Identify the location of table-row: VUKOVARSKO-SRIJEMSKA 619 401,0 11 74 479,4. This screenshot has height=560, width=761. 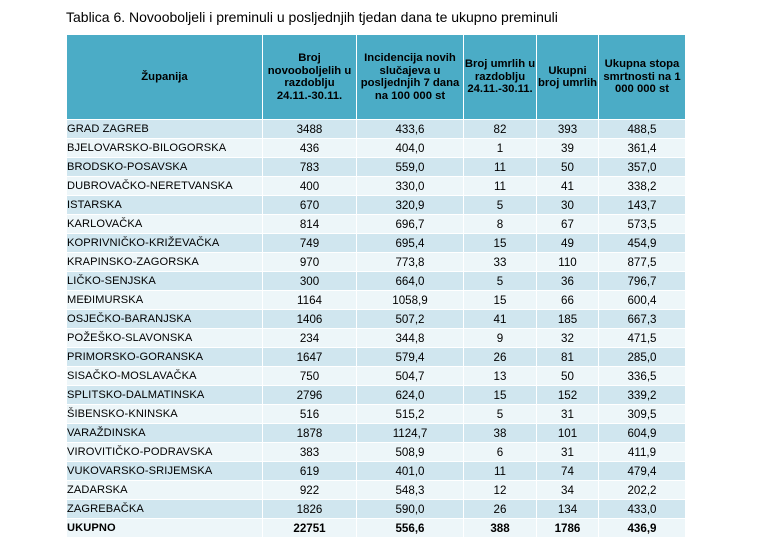
(376, 471).